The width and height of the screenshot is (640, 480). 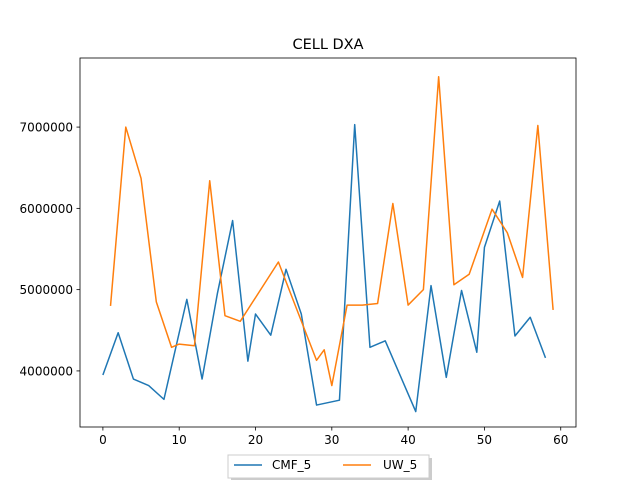 What do you see at coordinates (46, 371) in the screenshot?
I see `y-tick-label: 4000000` at bounding box center [46, 371].